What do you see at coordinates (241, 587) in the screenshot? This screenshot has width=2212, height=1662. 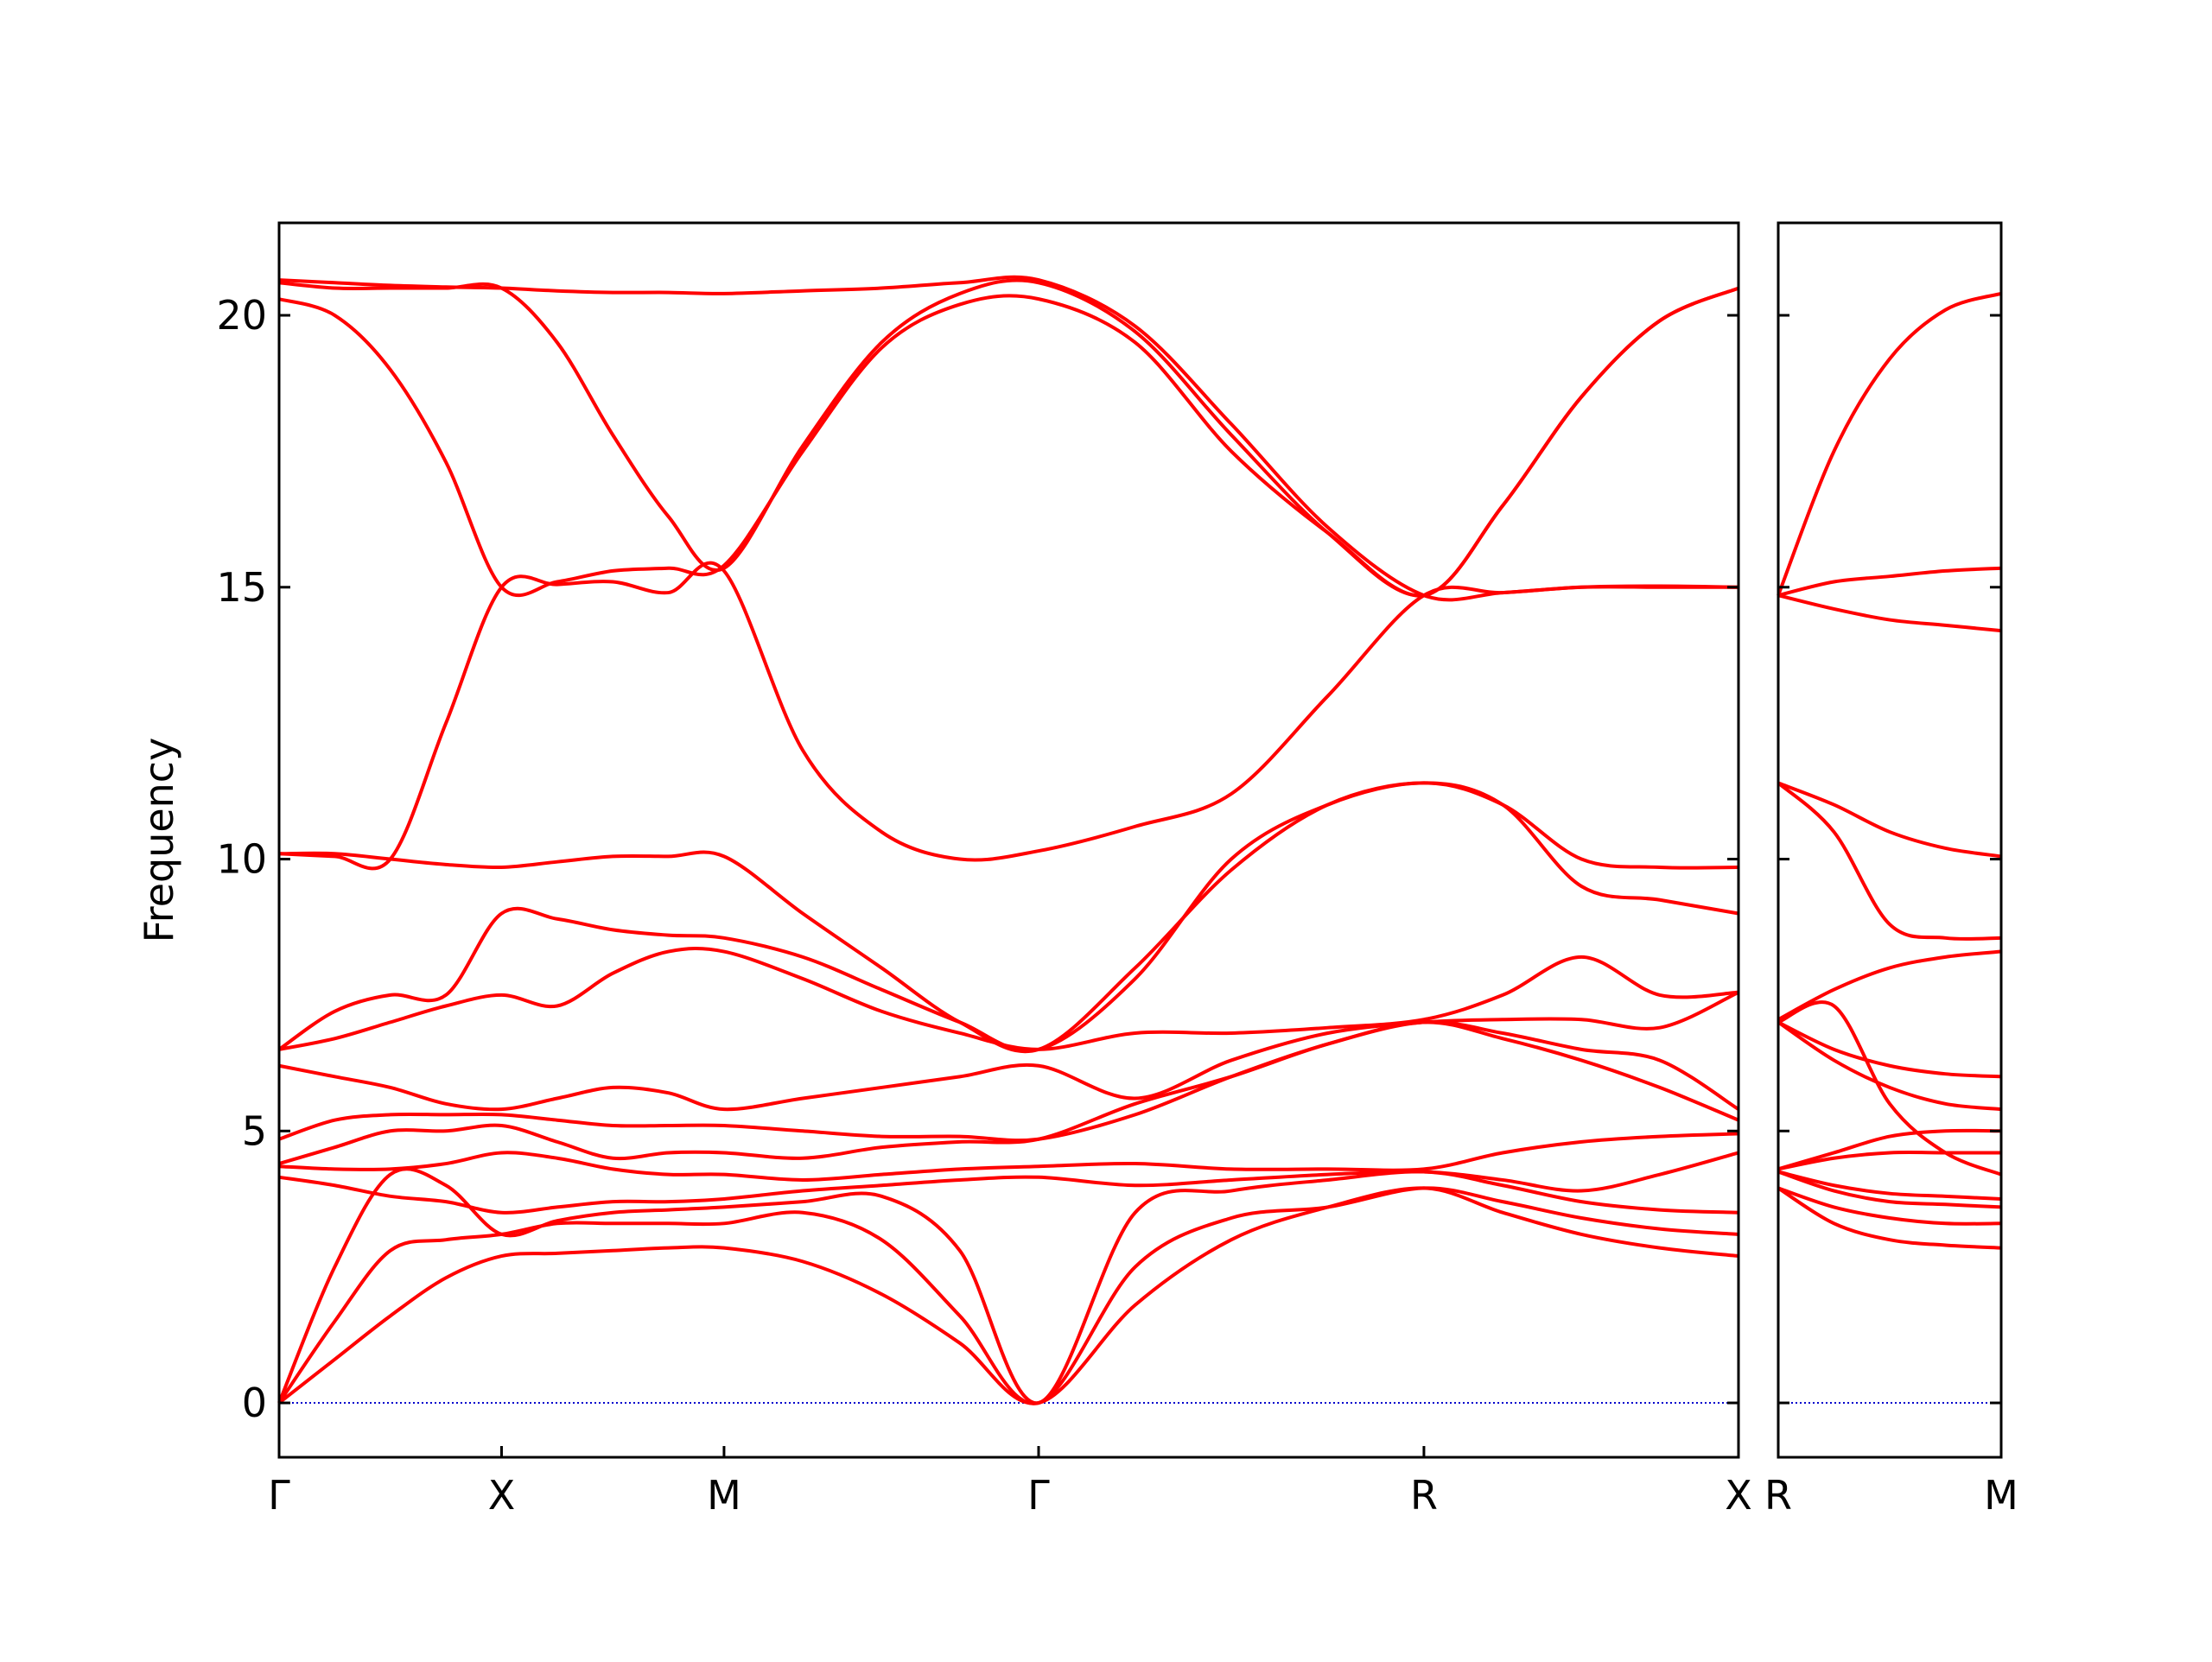 I see `y-tick-label: 15` at bounding box center [241, 587].